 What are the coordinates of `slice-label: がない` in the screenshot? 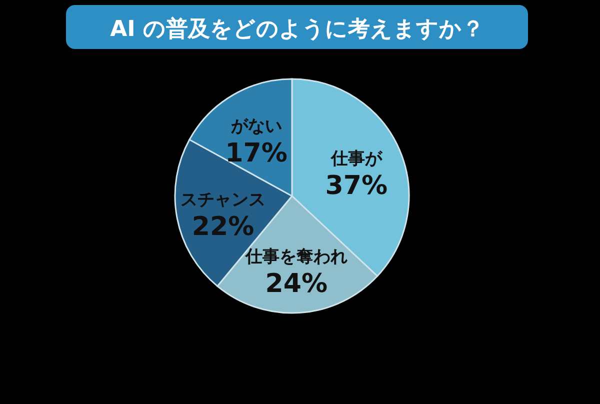 It's located at (256, 126).